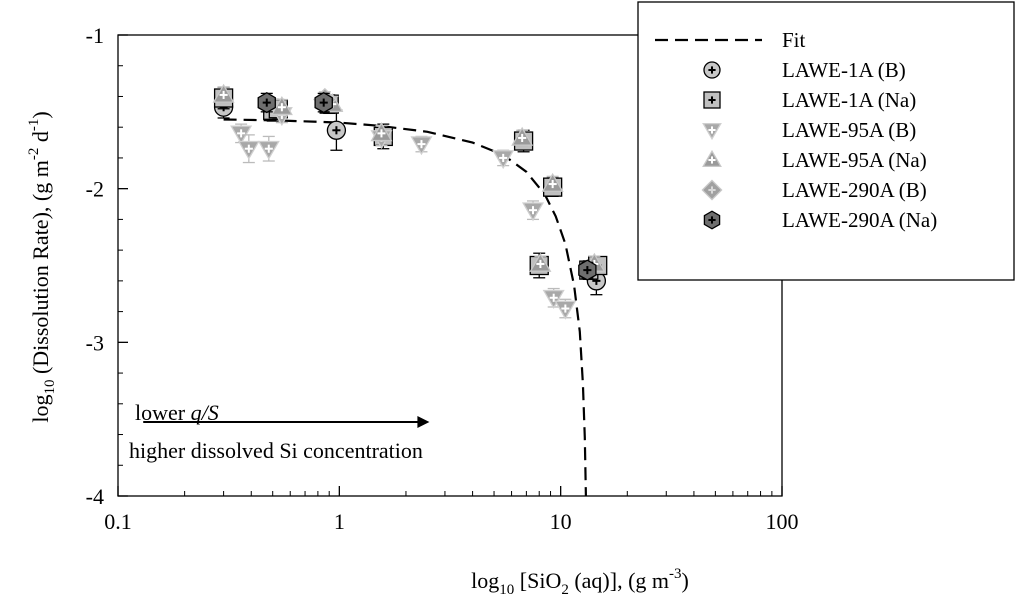  What do you see at coordinates (782, 521) in the screenshot?
I see `x-tick-label: 100` at bounding box center [782, 521].